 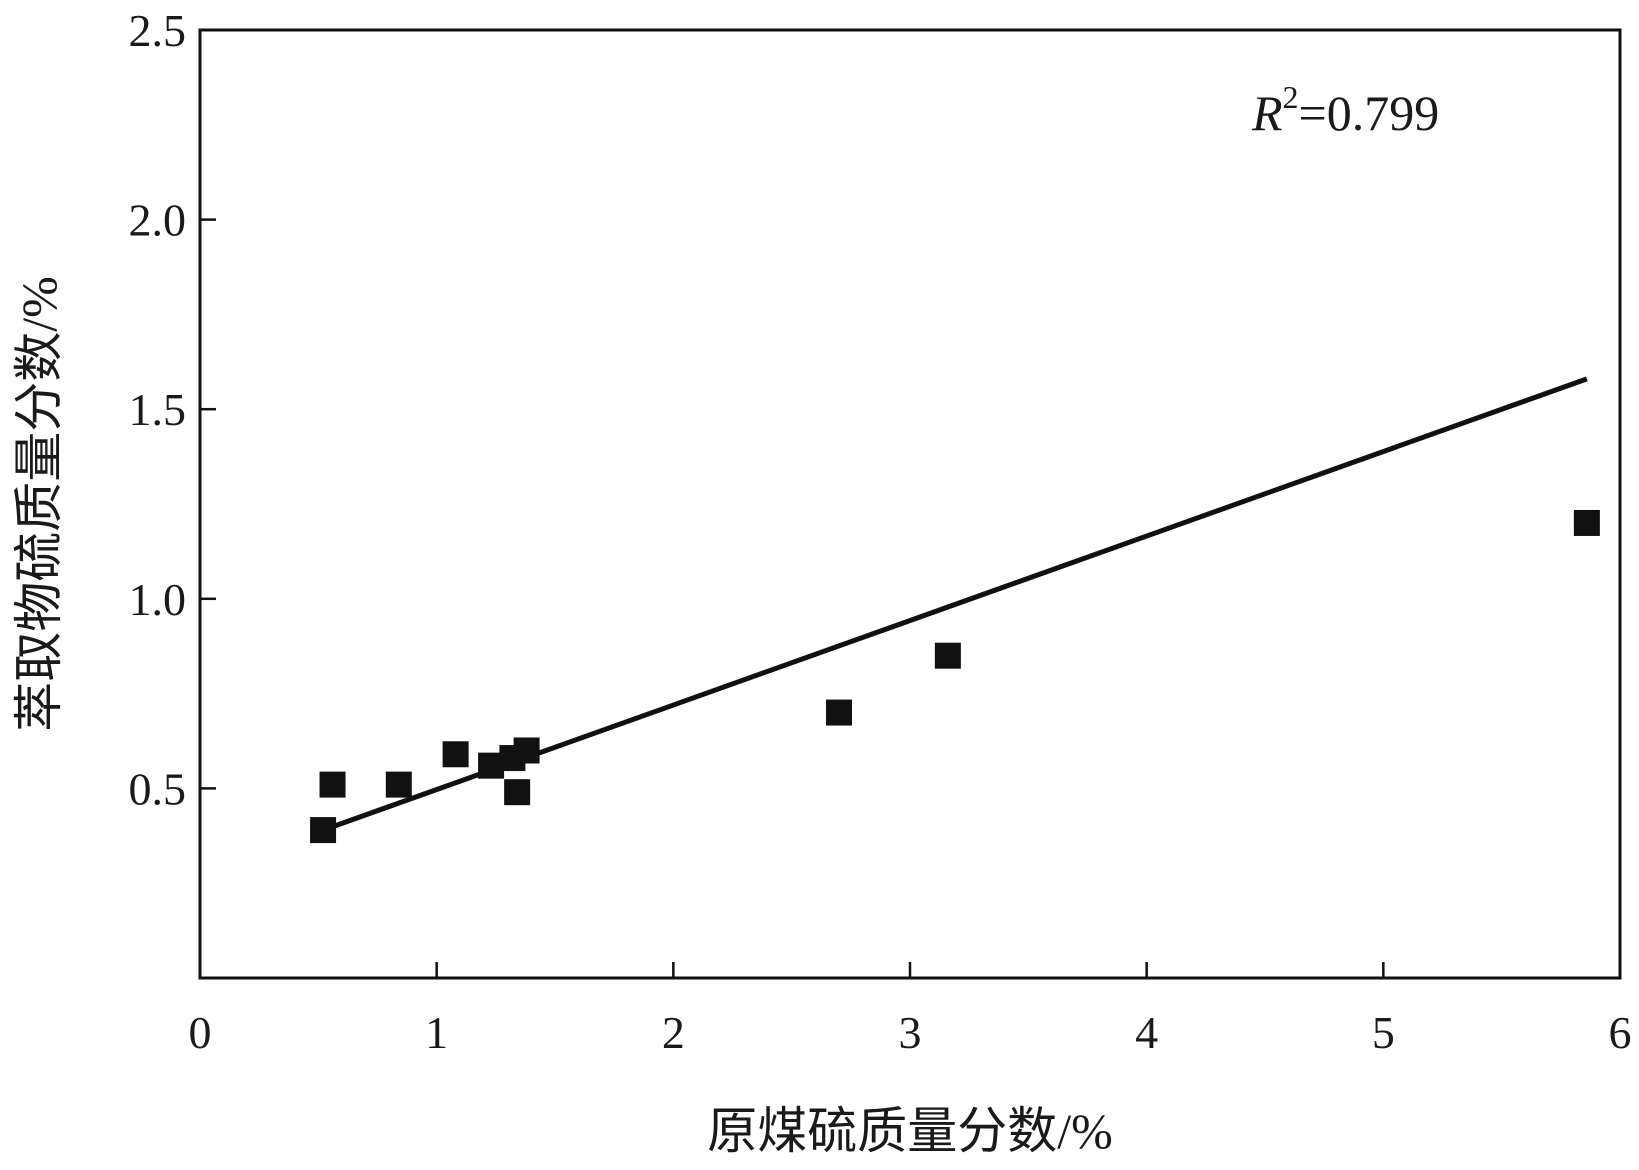 I want to click on r-squared-annotation: R2=0.799, so click(x=1345, y=110).